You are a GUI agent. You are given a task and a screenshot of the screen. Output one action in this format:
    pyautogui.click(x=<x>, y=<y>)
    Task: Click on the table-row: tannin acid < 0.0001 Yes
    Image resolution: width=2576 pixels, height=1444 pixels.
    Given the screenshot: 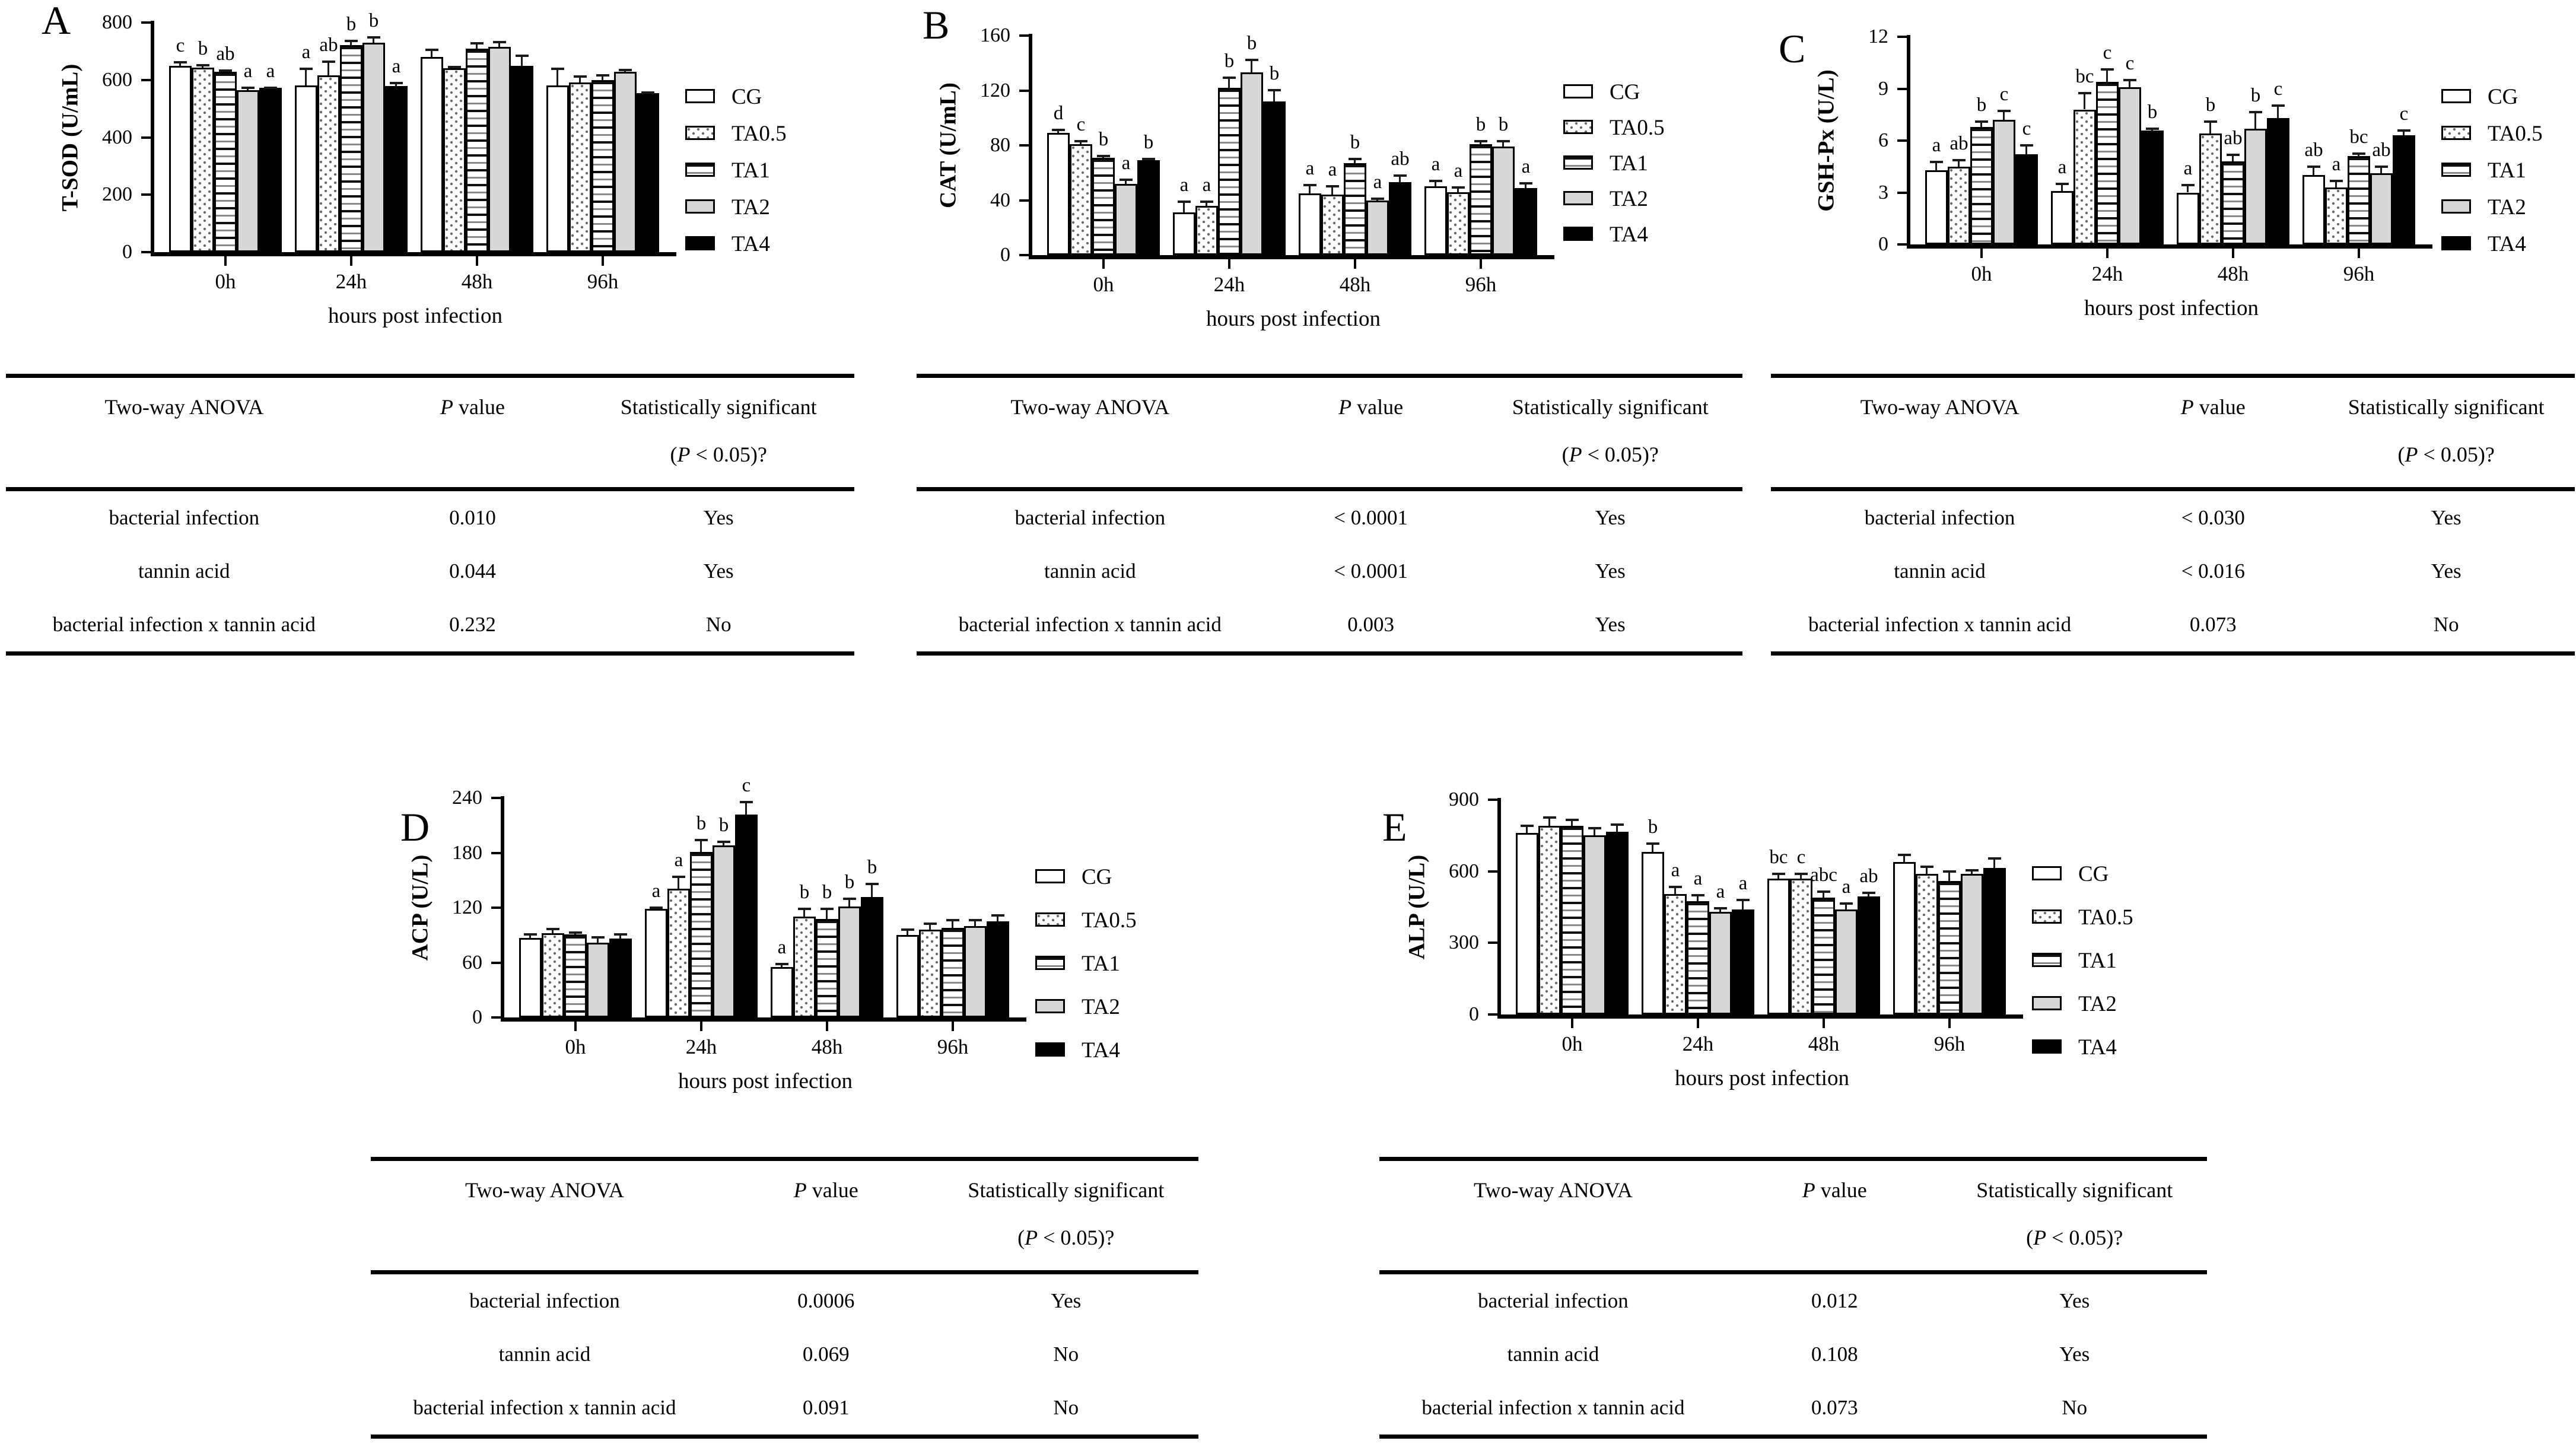 What is the action you would take?
    pyautogui.click(x=1329, y=571)
    